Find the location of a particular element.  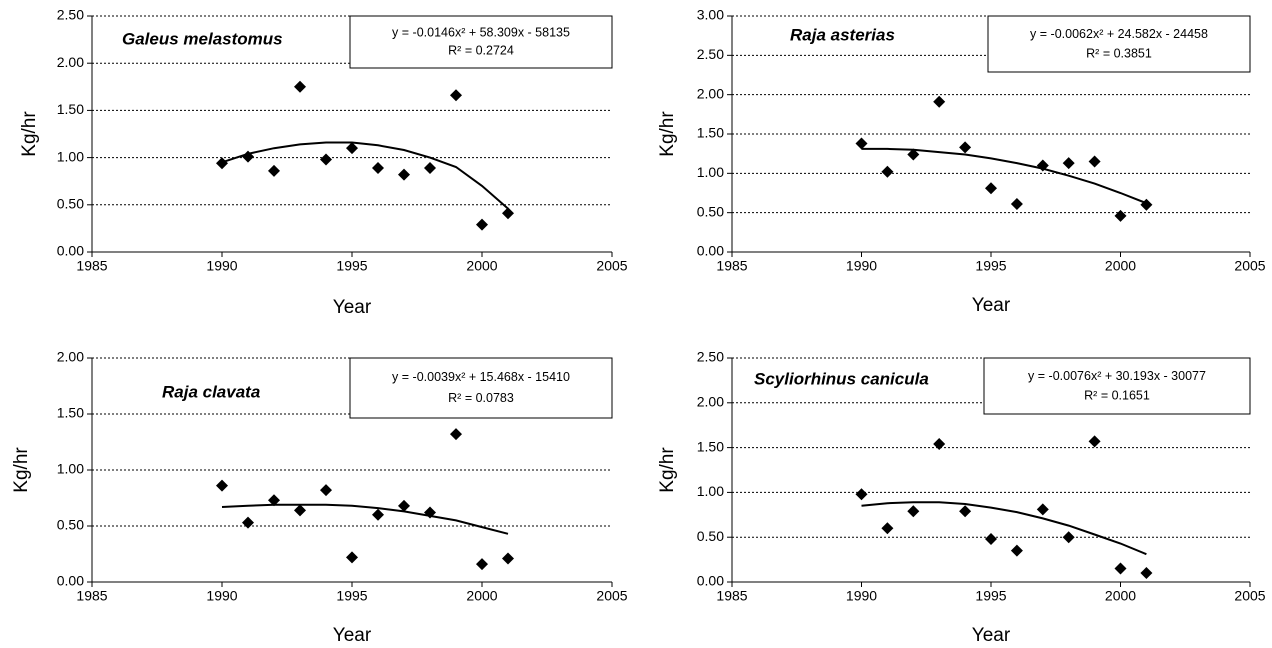

r-squared: R² = 0.1651 is located at coordinates (1117, 395).